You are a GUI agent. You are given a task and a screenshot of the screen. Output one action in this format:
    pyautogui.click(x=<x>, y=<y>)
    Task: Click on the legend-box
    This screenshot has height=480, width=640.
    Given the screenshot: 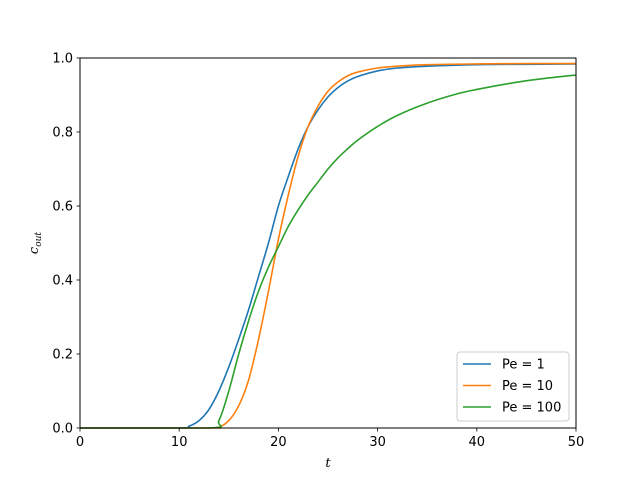 What is the action you would take?
    pyautogui.click(x=513, y=386)
    